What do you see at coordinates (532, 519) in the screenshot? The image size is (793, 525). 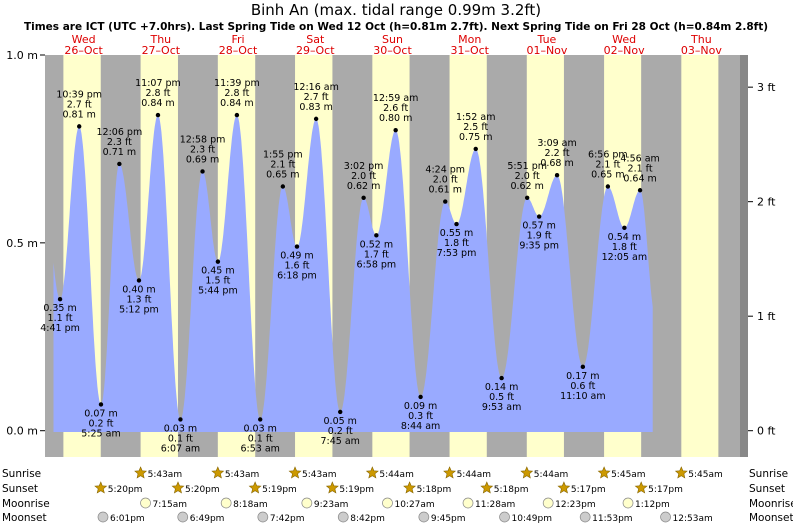 I see `moonset-time-label: 10:49pm` at bounding box center [532, 519].